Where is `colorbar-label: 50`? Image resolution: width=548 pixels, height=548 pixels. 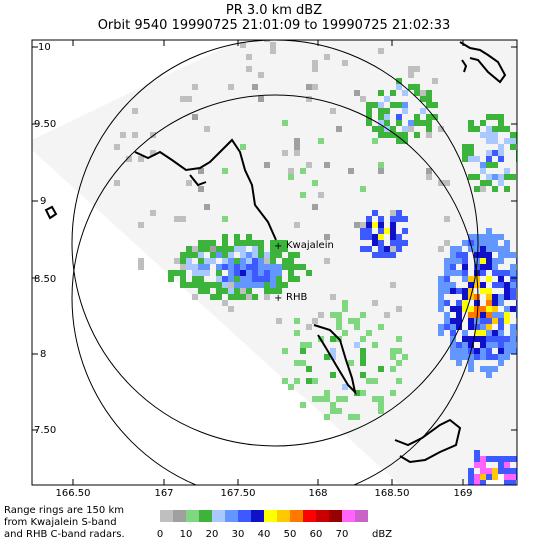 colorbar-label: 50 is located at coordinates (290, 534).